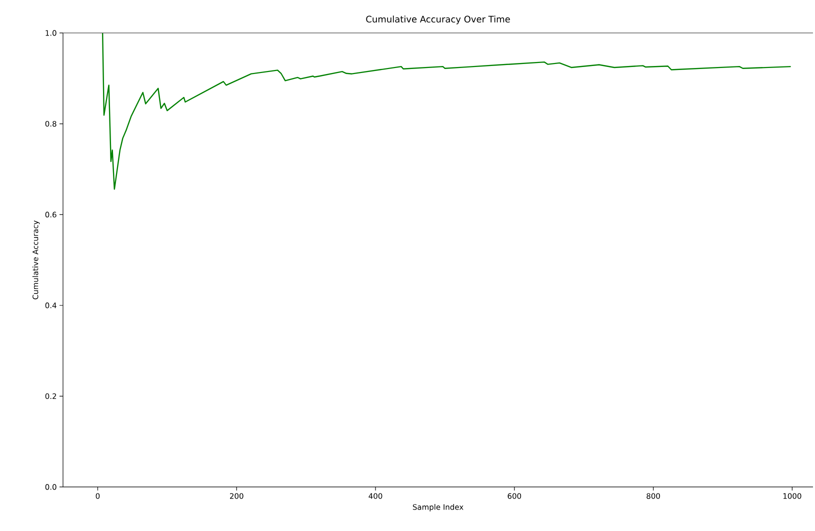  What do you see at coordinates (438, 20) in the screenshot?
I see `chart-title: Cumulative Accuracy Over Time` at bounding box center [438, 20].